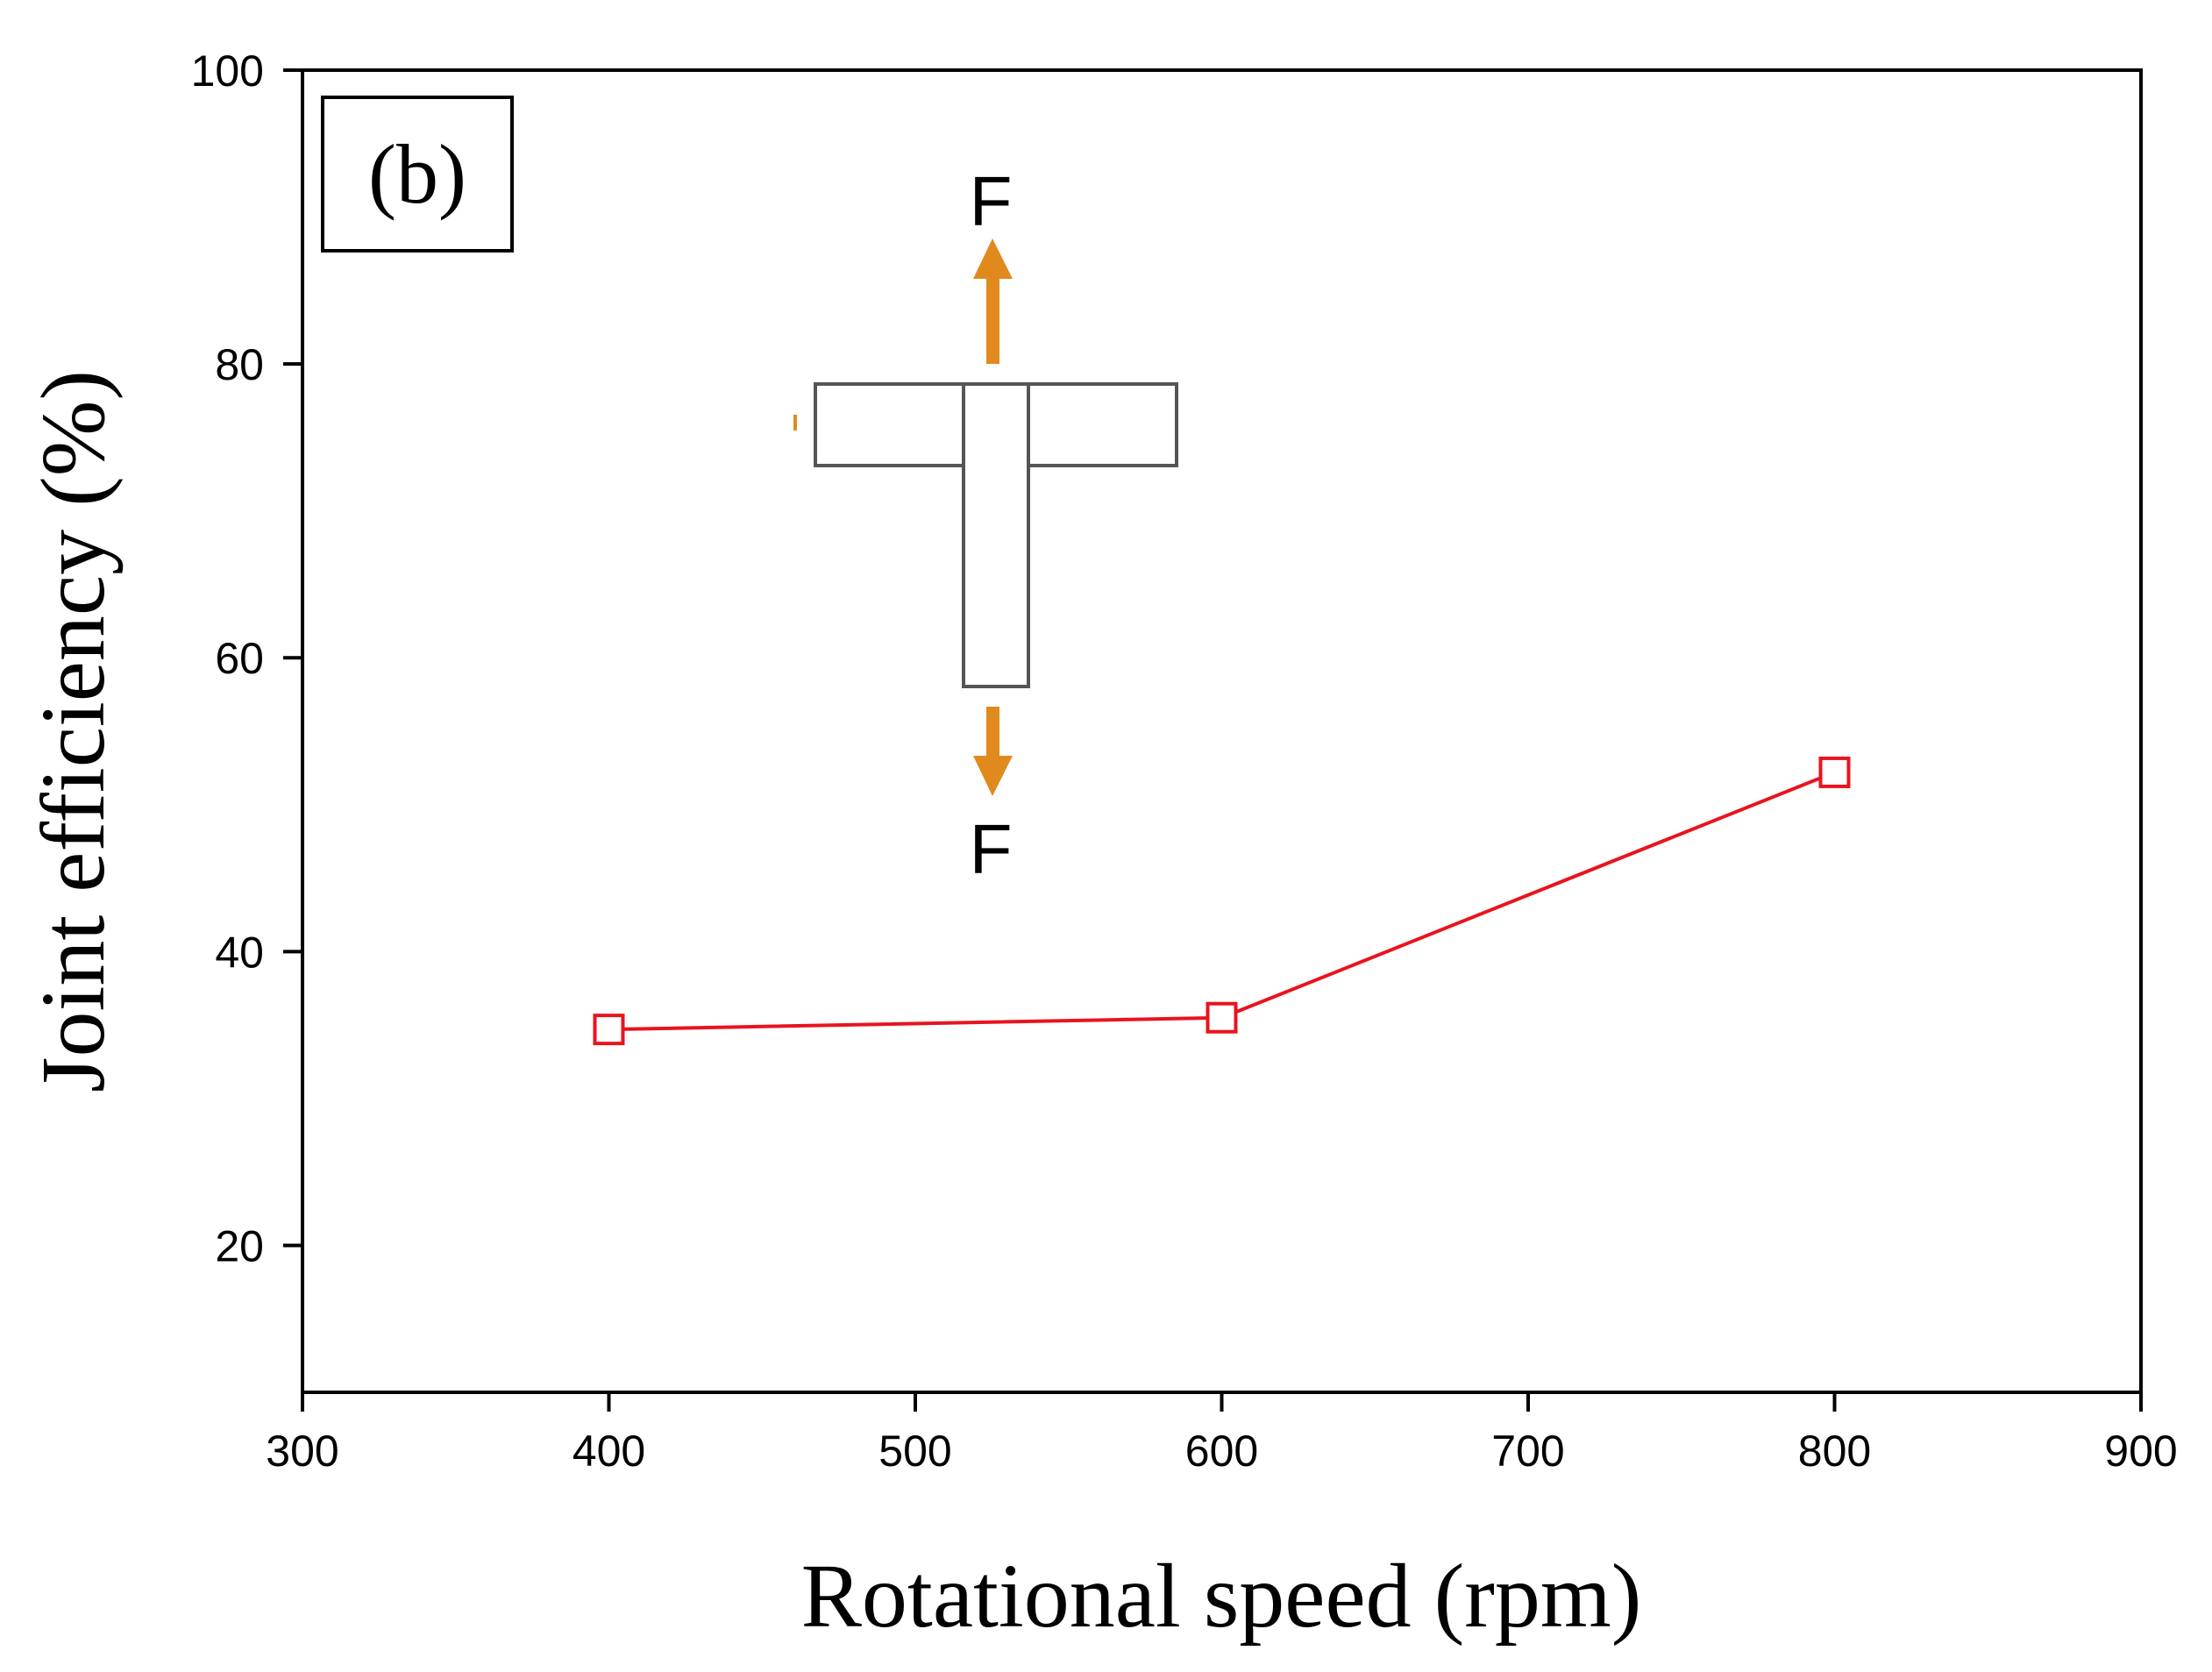 This screenshot has height=1672, width=2212. I want to click on x-axis-ticks: 300 400 500 600 700 800 900, so click(1222, 1434).